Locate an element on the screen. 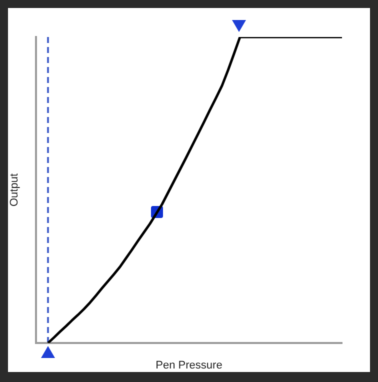 This screenshot has height=382, width=378. x-axis-title: Pen Pressure is located at coordinates (189, 365).